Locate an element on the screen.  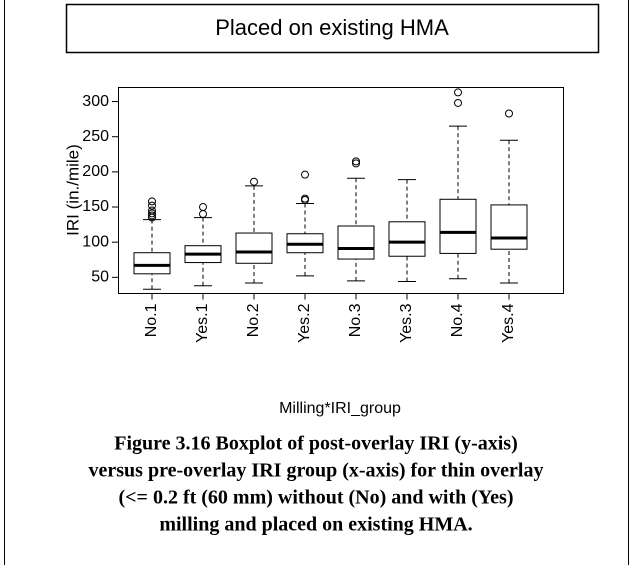
x-tick-label: Yes.3 is located at coordinates (406, 323).